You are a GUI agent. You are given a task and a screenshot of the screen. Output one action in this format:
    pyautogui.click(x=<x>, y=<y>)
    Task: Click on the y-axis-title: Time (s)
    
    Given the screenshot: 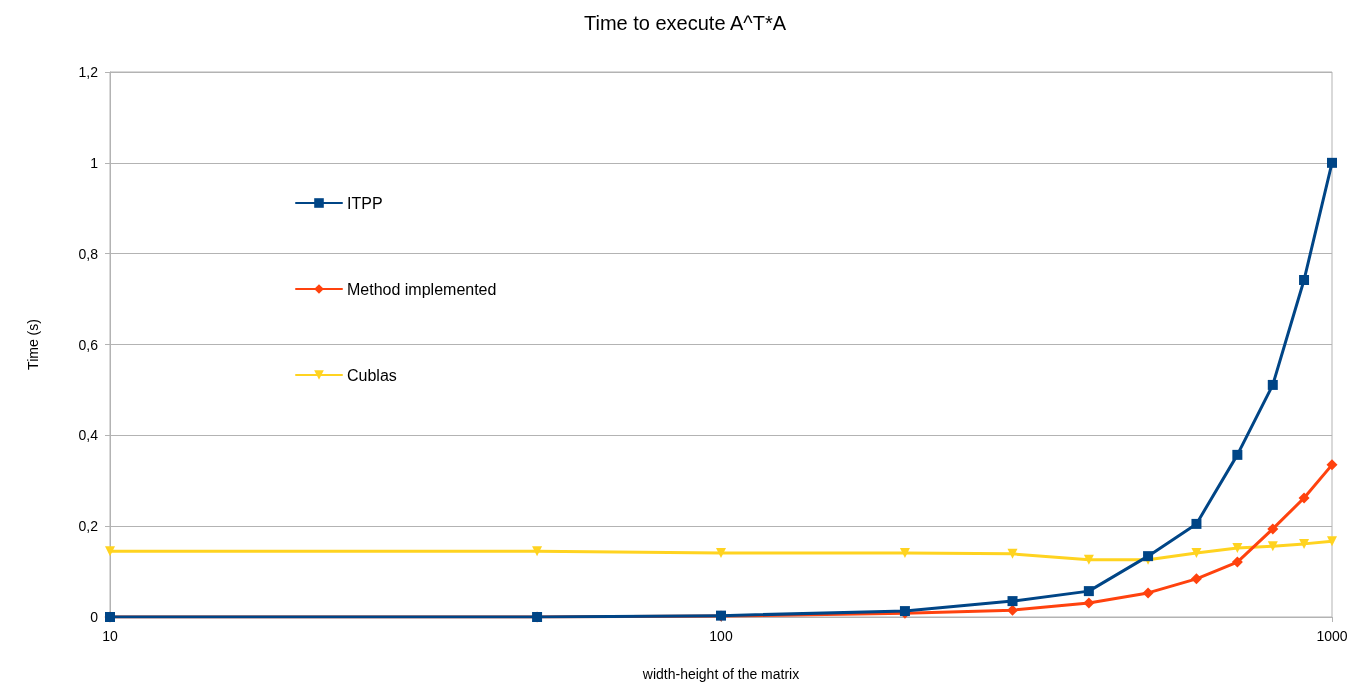 What is the action you would take?
    pyautogui.click(x=33, y=344)
    